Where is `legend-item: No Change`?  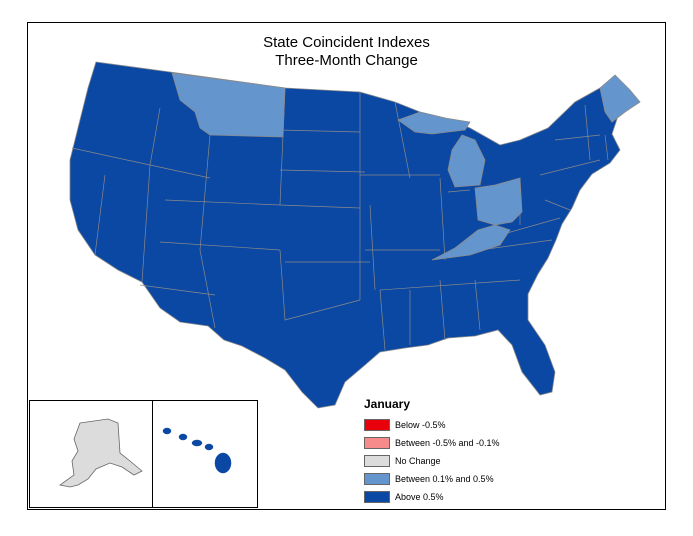
legend-item: No Change is located at coordinates (459, 461).